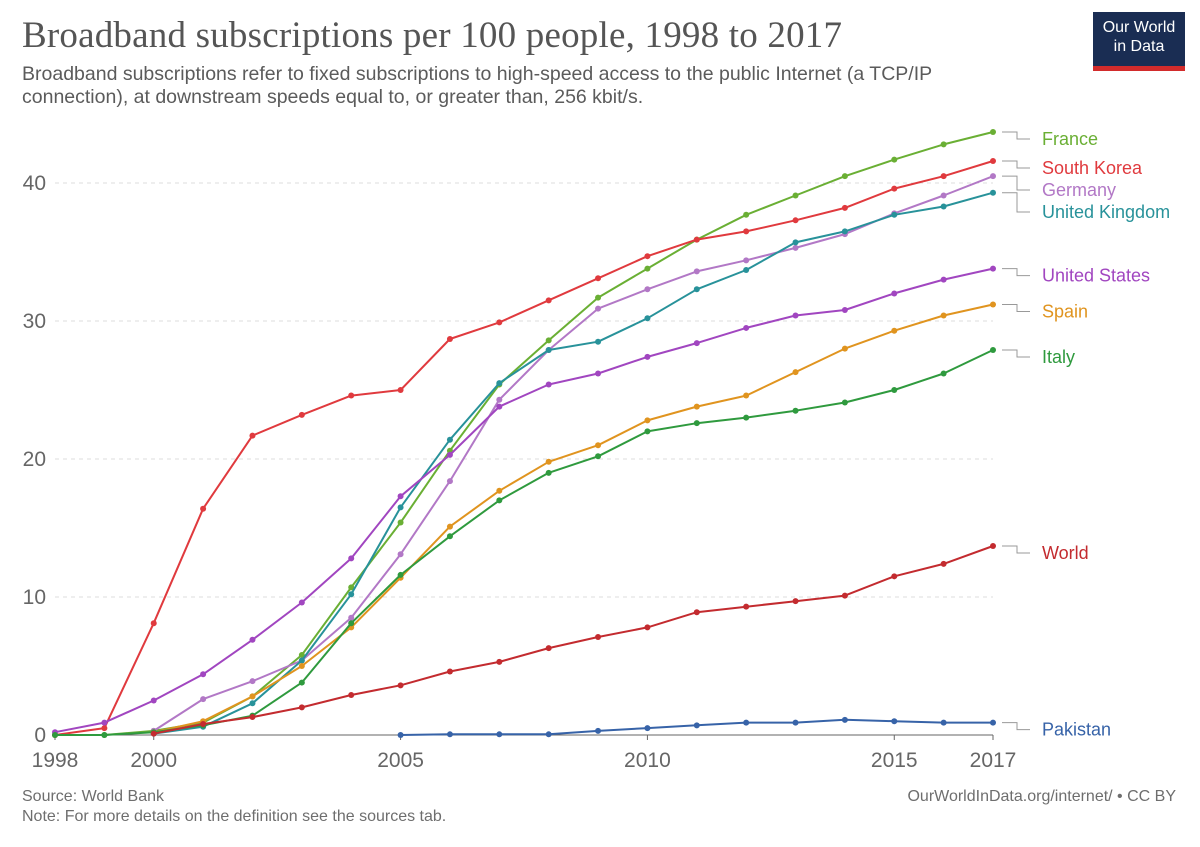 This screenshot has height=847, width=1200. What do you see at coordinates (1079, 190) in the screenshot?
I see `series-label: Germany` at bounding box center [1079, 190].